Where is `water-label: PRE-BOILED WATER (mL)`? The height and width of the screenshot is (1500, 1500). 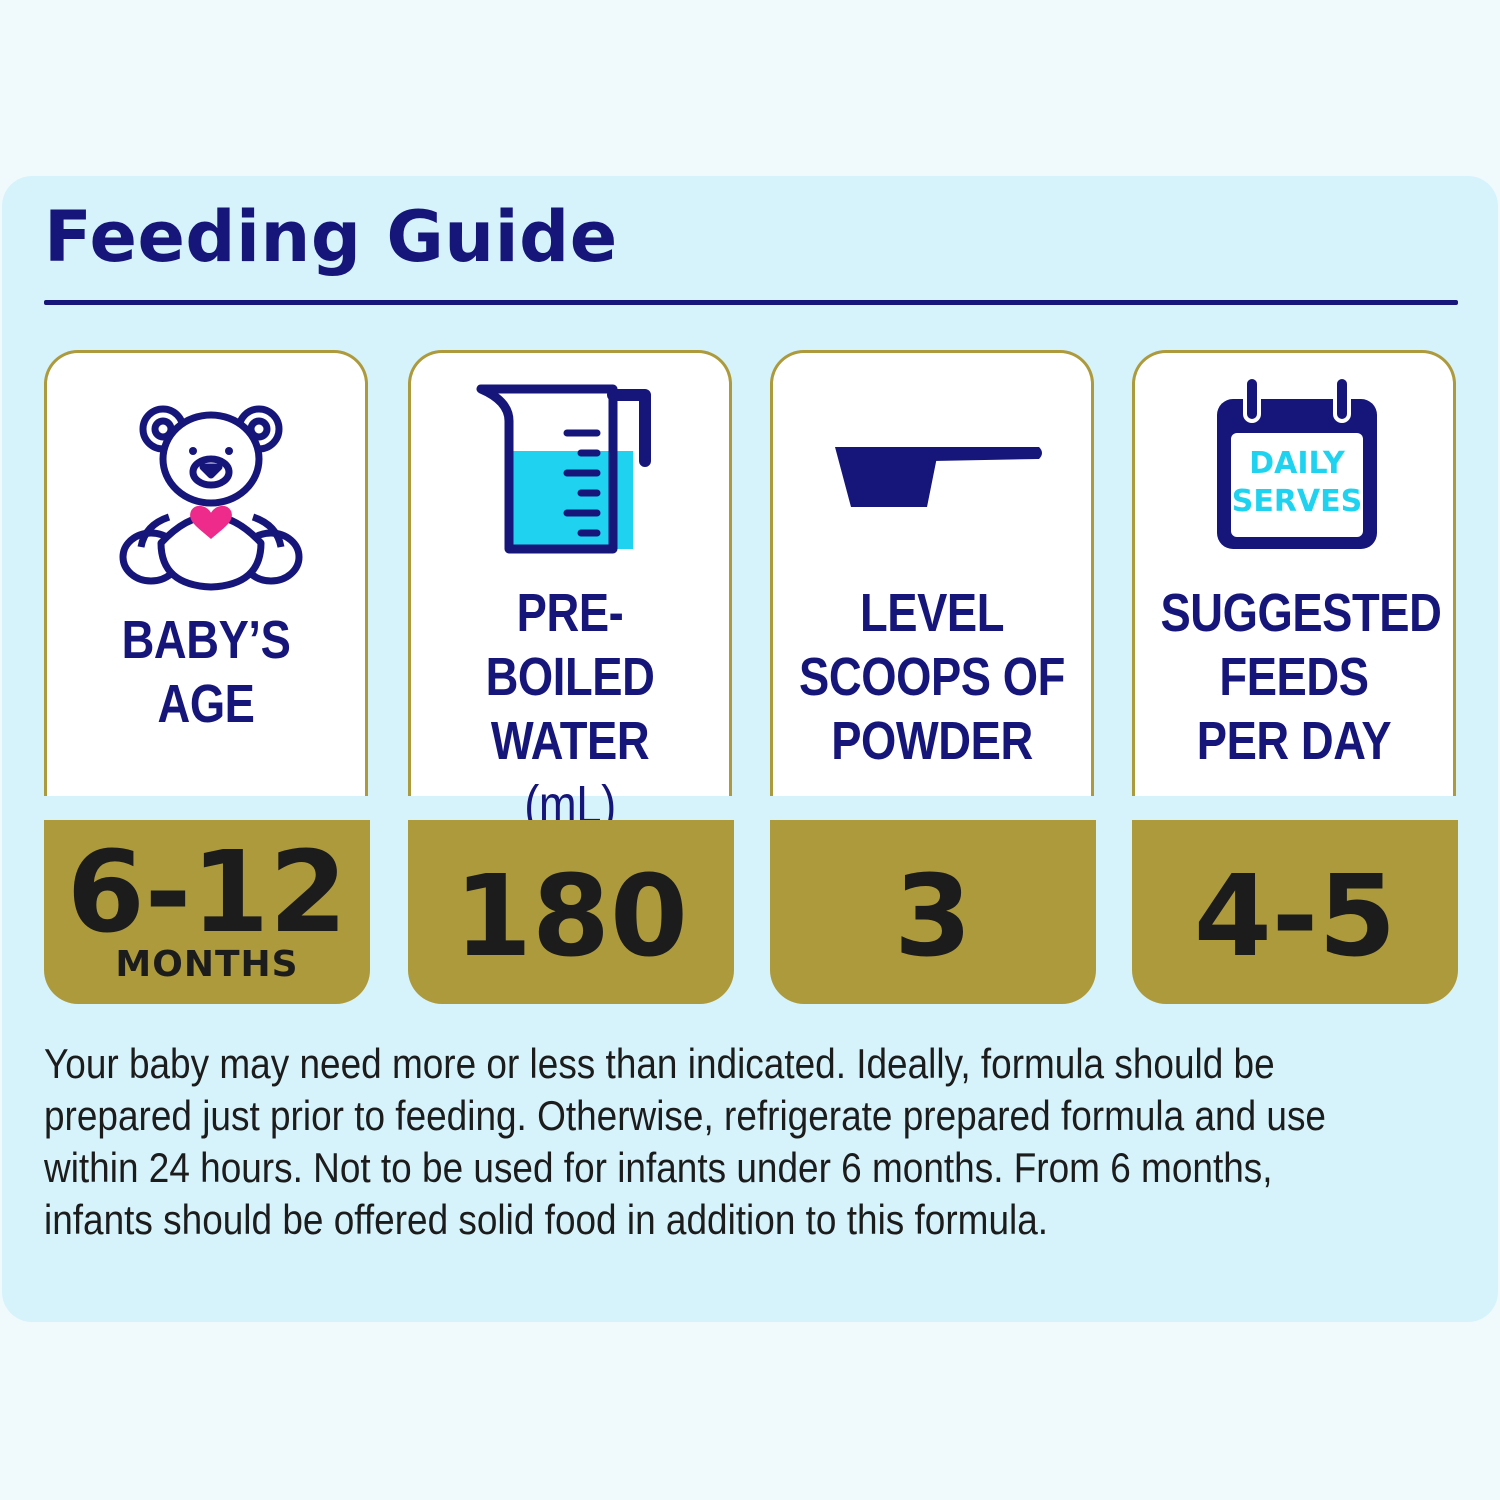
water-label: PRE-BOILED WATER (mL) is located at coordinates (569, 709).